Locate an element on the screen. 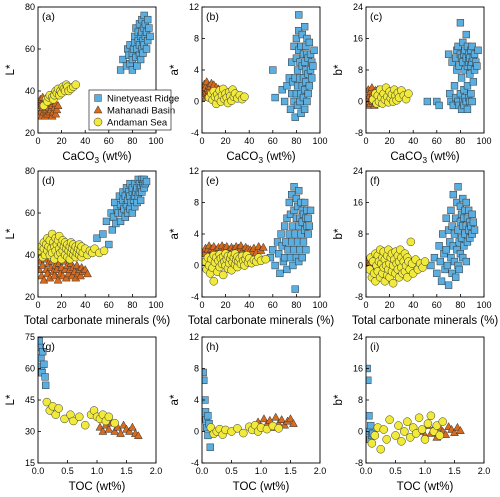 Image resolution: width=500 pixels, height=497 pixels. legend-label-mahanadi: Mahanadi Basin is located at coordinates (141, 111).